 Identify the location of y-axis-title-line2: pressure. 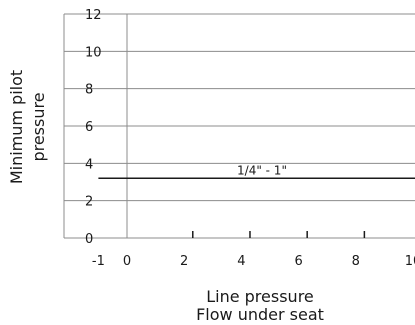
(38, 126).